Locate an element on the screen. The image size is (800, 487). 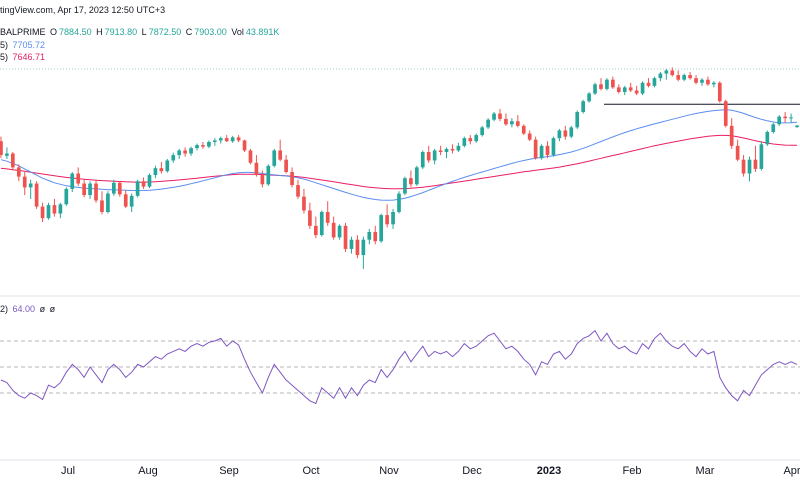
rsi-prefix: 2) is located at coordinates (4, 309).